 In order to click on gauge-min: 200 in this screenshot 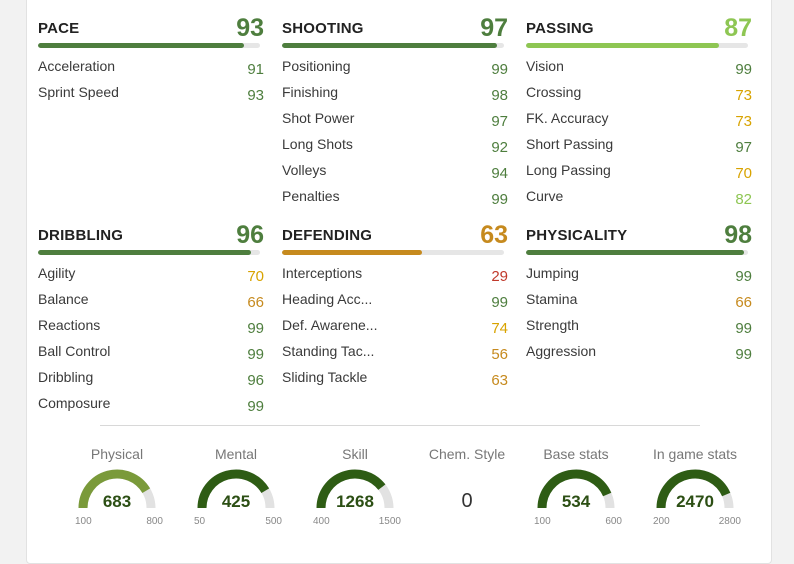, I will do `click(661, 521)`.